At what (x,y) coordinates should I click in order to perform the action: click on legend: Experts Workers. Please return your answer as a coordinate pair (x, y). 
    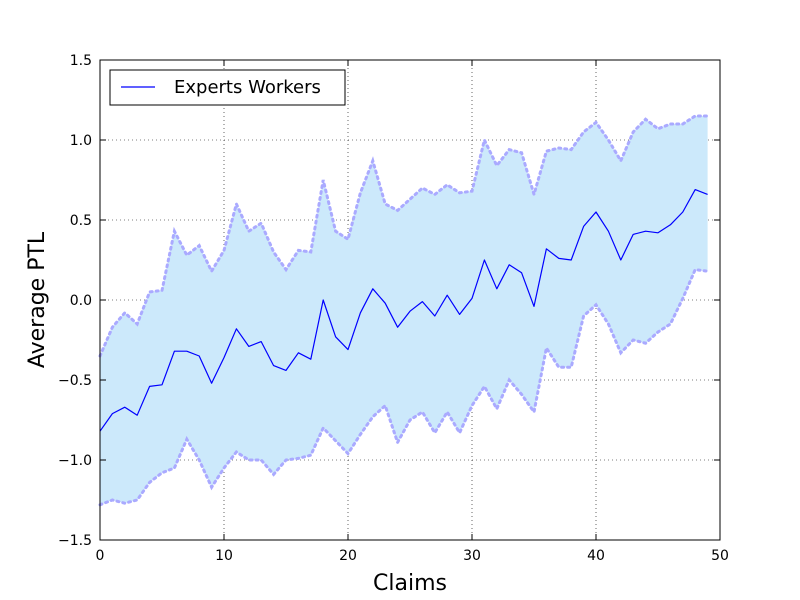
    Looking at the image, I should click on (227, 87).